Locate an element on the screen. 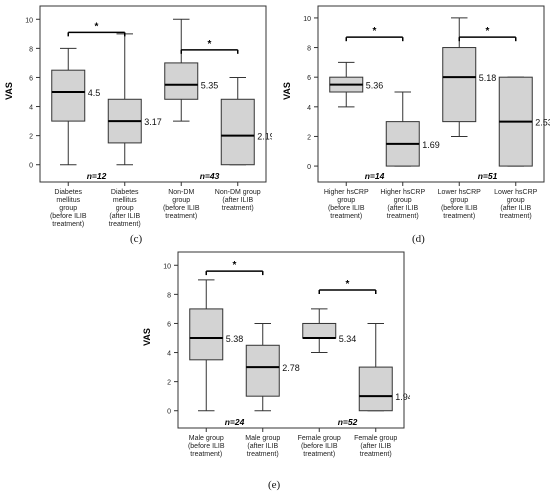 The width and height of the screenshot is (550, 494). box-3: 5.35 is located at coordinates (191, 70).